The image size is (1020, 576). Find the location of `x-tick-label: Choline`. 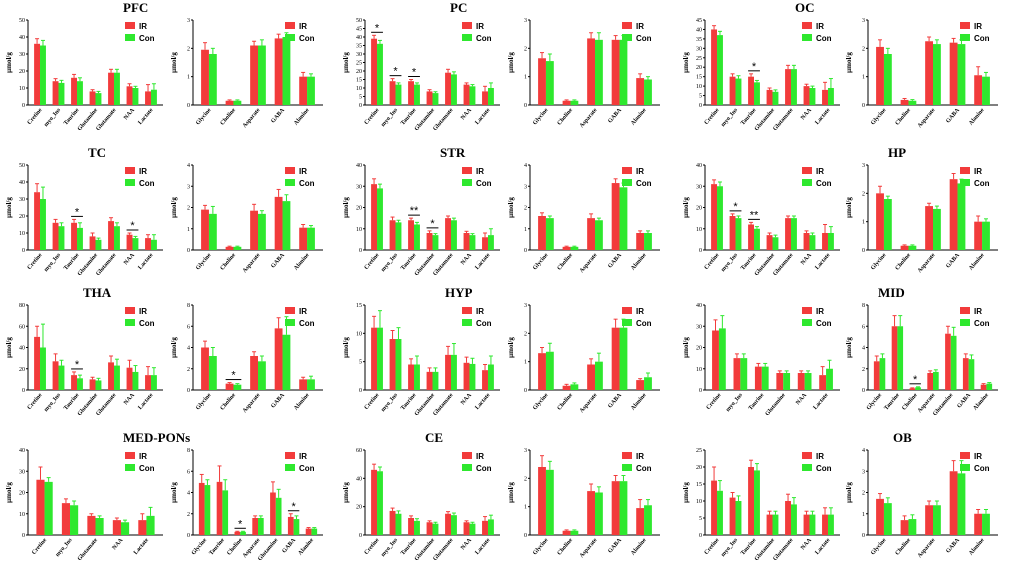

x-tick-label: Choline is located at coordinates (904, 546).